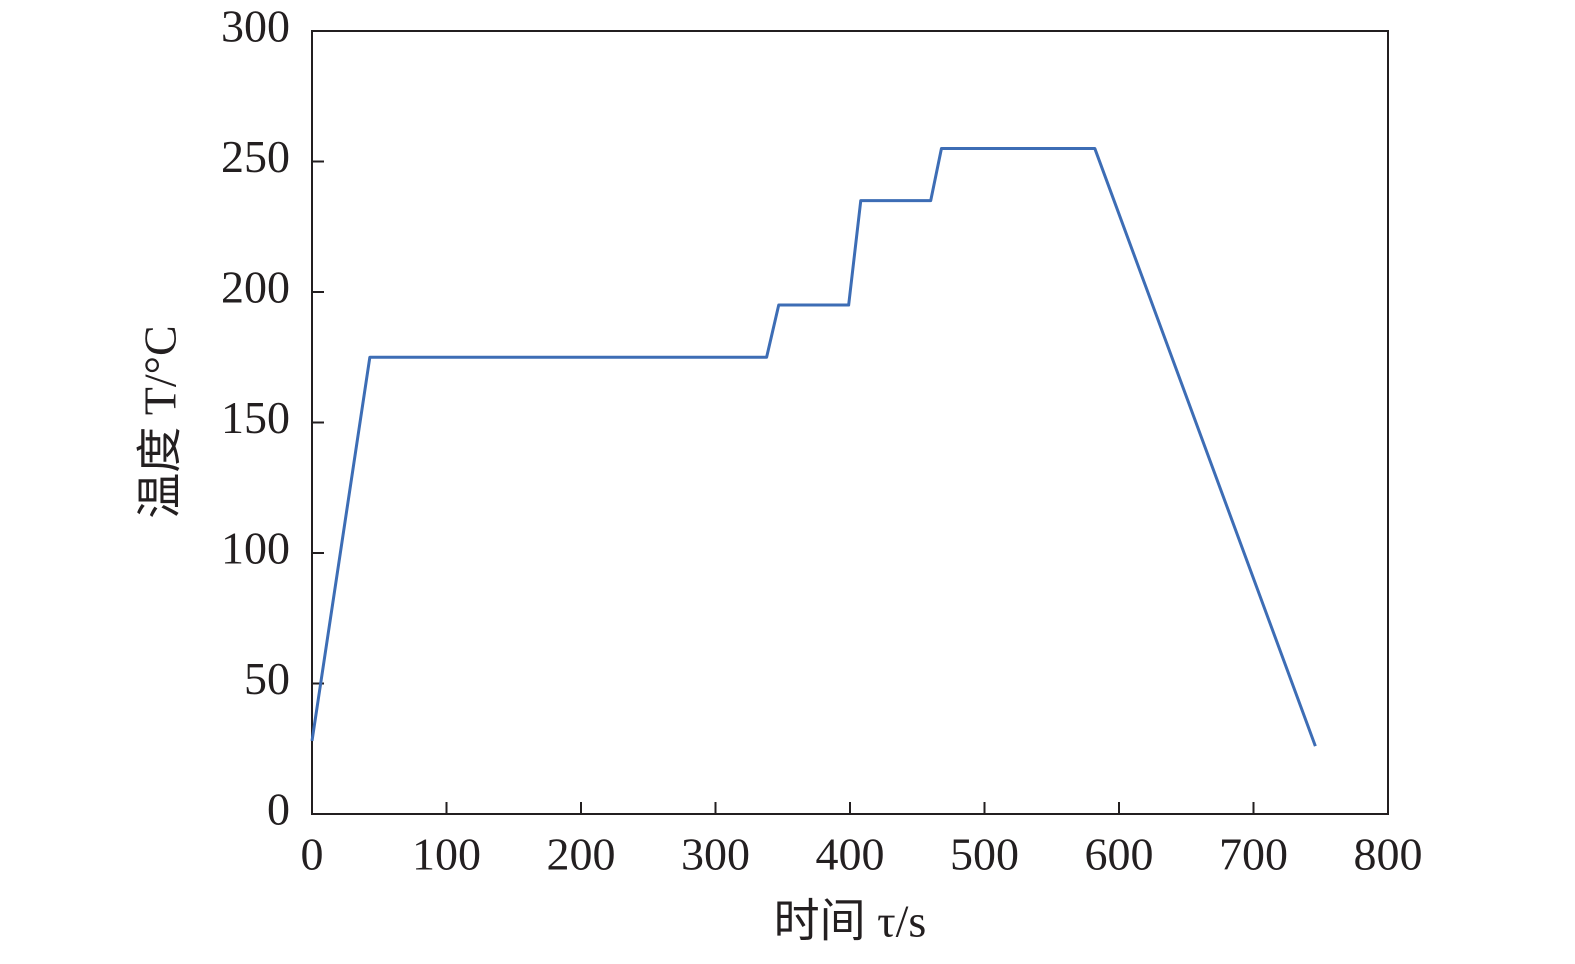 The width and height of the screenshot is (1575, 964). Describe the element at coordinates (850, 921) in the screenshot. I see `x-axis-label: 时间 τ/s` at that location.